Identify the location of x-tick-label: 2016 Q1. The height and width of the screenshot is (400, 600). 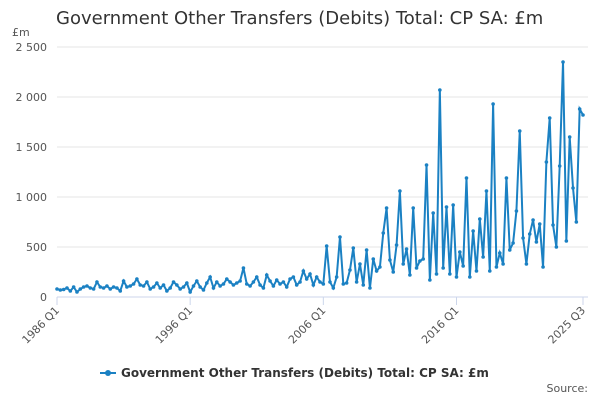
(440, 325).